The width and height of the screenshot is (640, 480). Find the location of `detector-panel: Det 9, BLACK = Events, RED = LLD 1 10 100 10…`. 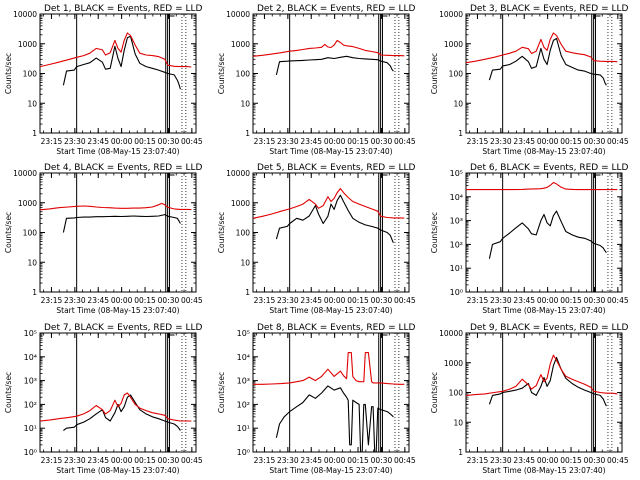

detector-panel: Det 9, BLACK = Events, RED = LLD 1 10 100 10… is located at coordinates (529, 399).